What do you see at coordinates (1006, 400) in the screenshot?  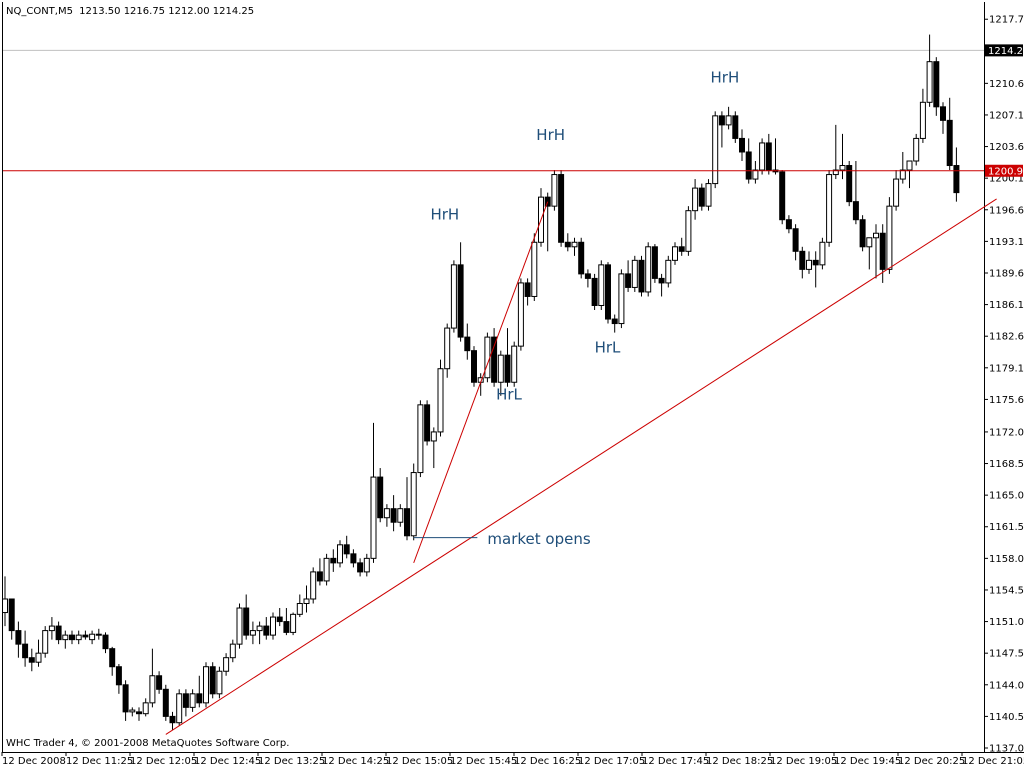 I see `price-tick-label: 1175.60` at bounding box center [1006, 400].